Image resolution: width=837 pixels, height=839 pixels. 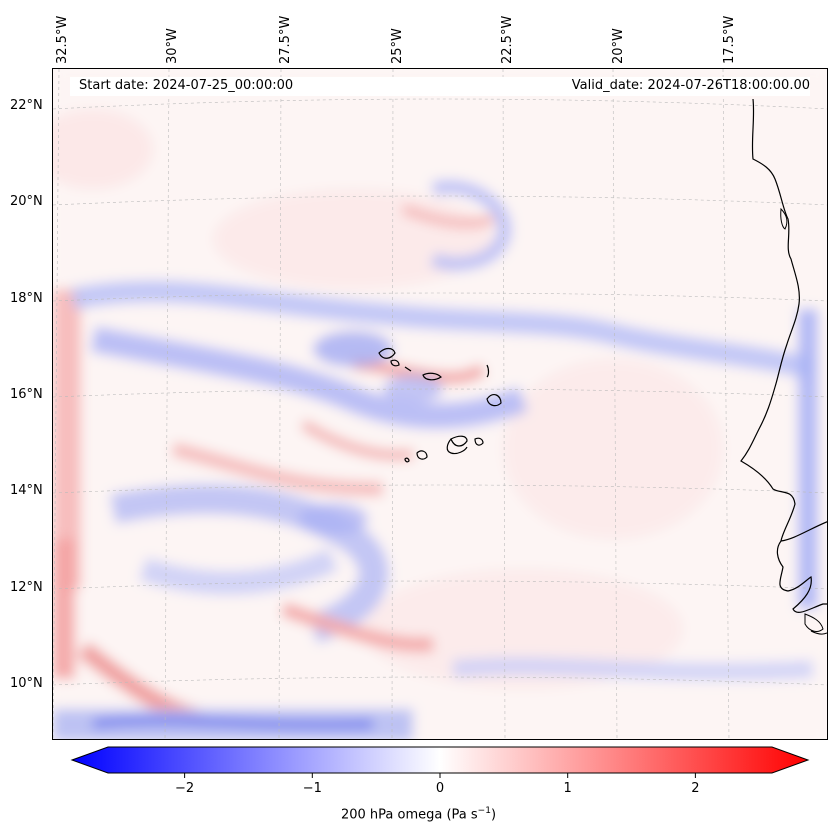 I want to click on lon-label-27-5w: 27.5°W, so click(x=285, y=39).